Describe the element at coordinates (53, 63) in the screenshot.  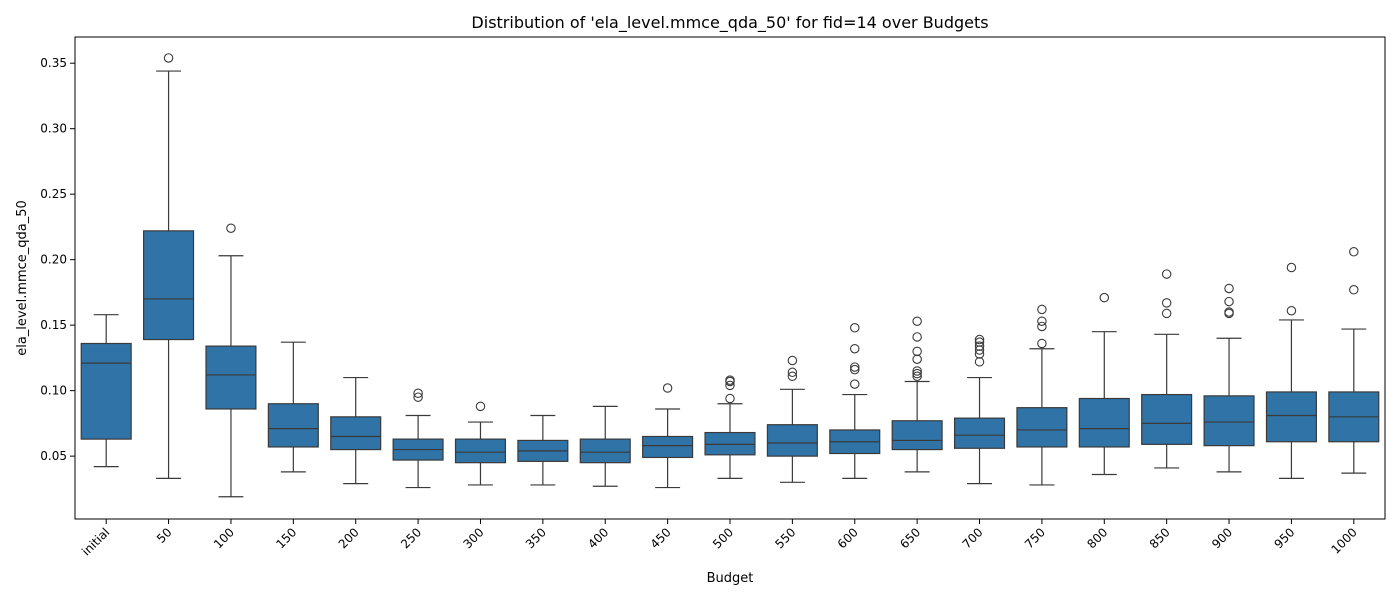
I see `y-tick-label: 0.35` at that location.